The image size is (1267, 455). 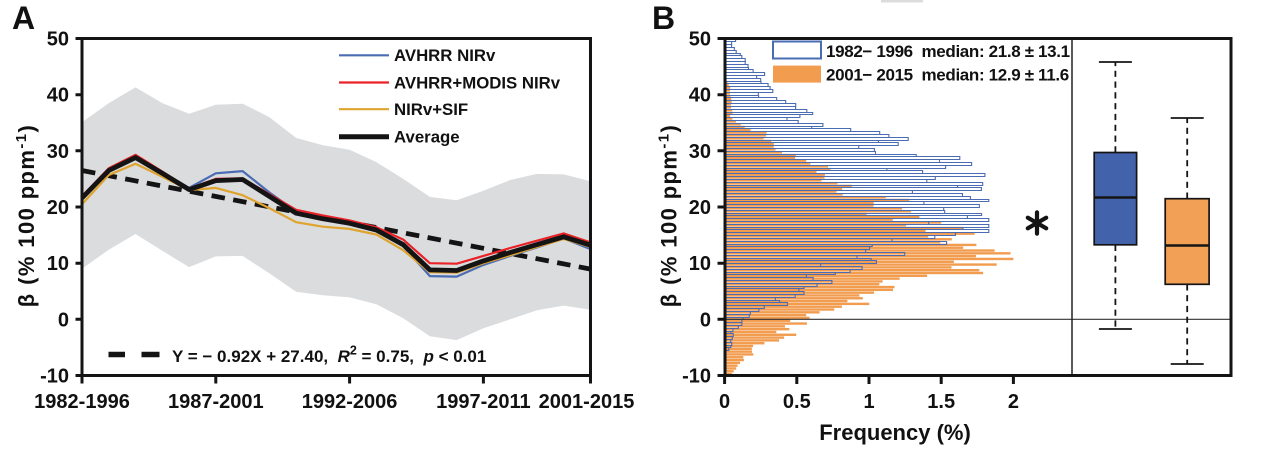 I want to click on svg-text: 1, so click(x=868, y=402).